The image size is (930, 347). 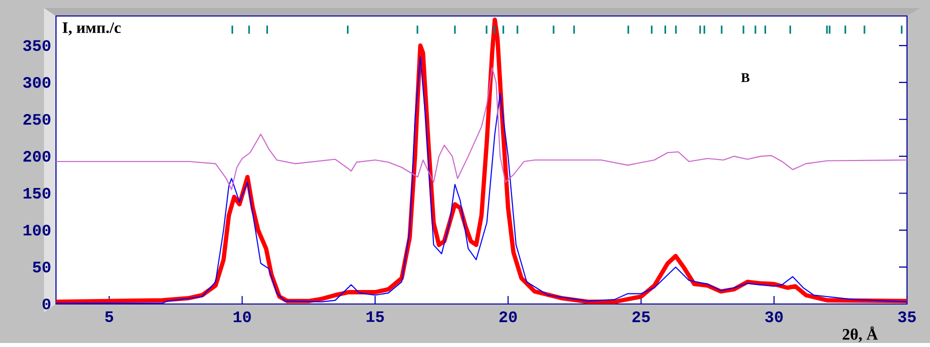 I want to click on y-tick-label: 0, so click(x=46, y=304).